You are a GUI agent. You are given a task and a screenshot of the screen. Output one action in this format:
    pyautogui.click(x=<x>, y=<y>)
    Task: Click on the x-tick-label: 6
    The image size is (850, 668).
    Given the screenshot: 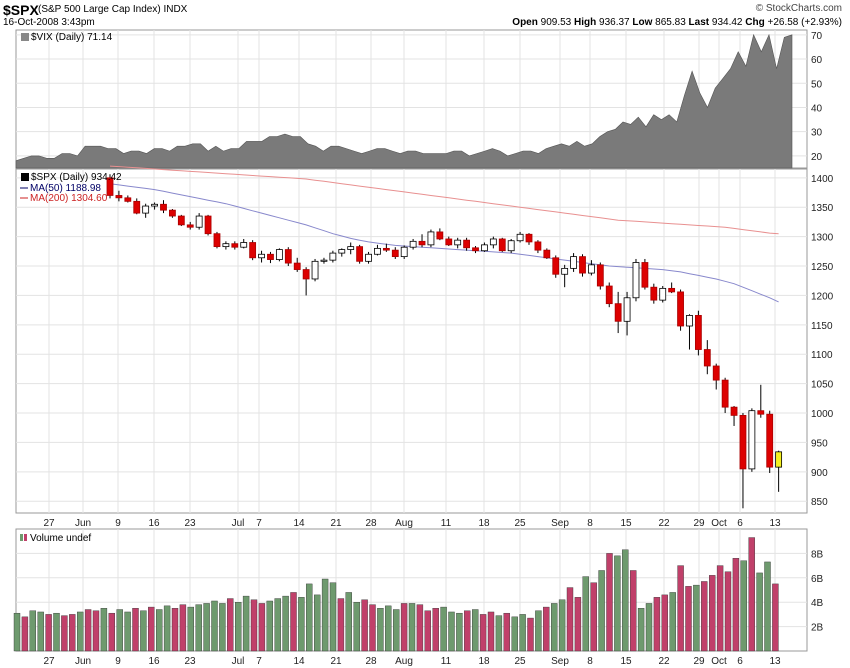 What is the action you would take?
    pyautogui.click(x=740, y=523)
    